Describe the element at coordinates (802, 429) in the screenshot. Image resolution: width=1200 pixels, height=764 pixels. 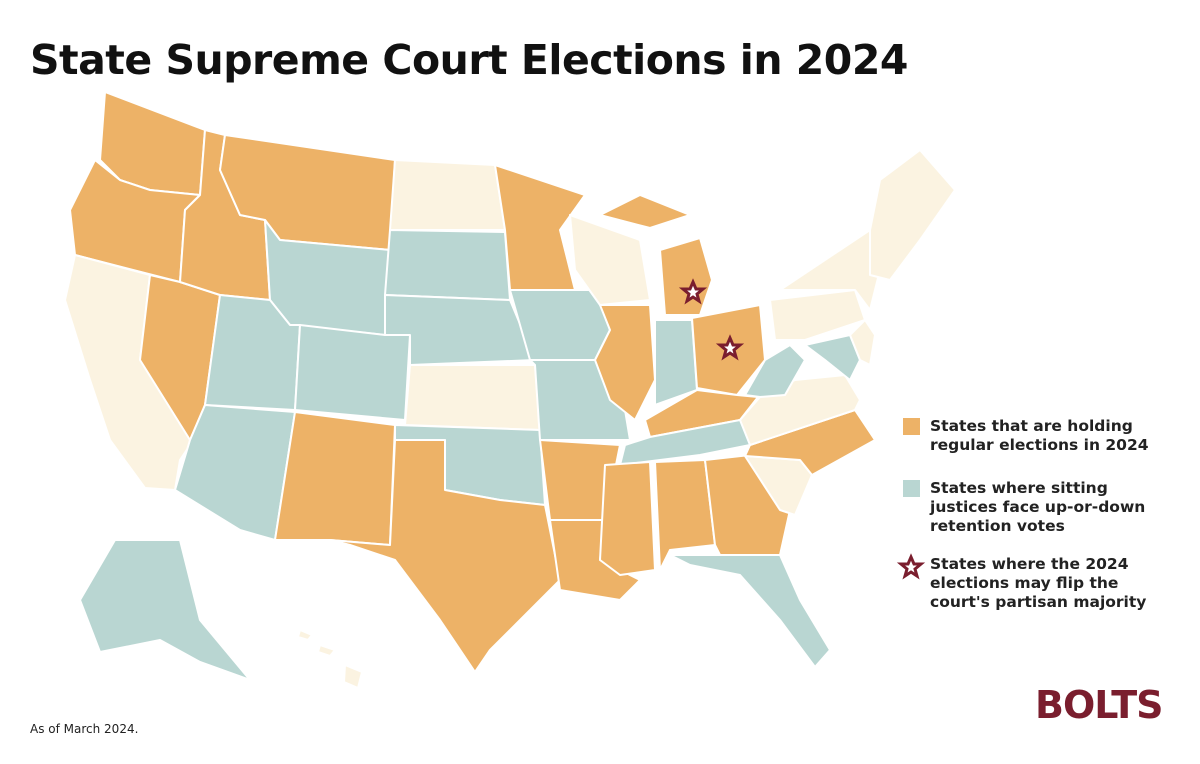
I see `flip-markers` at that location.